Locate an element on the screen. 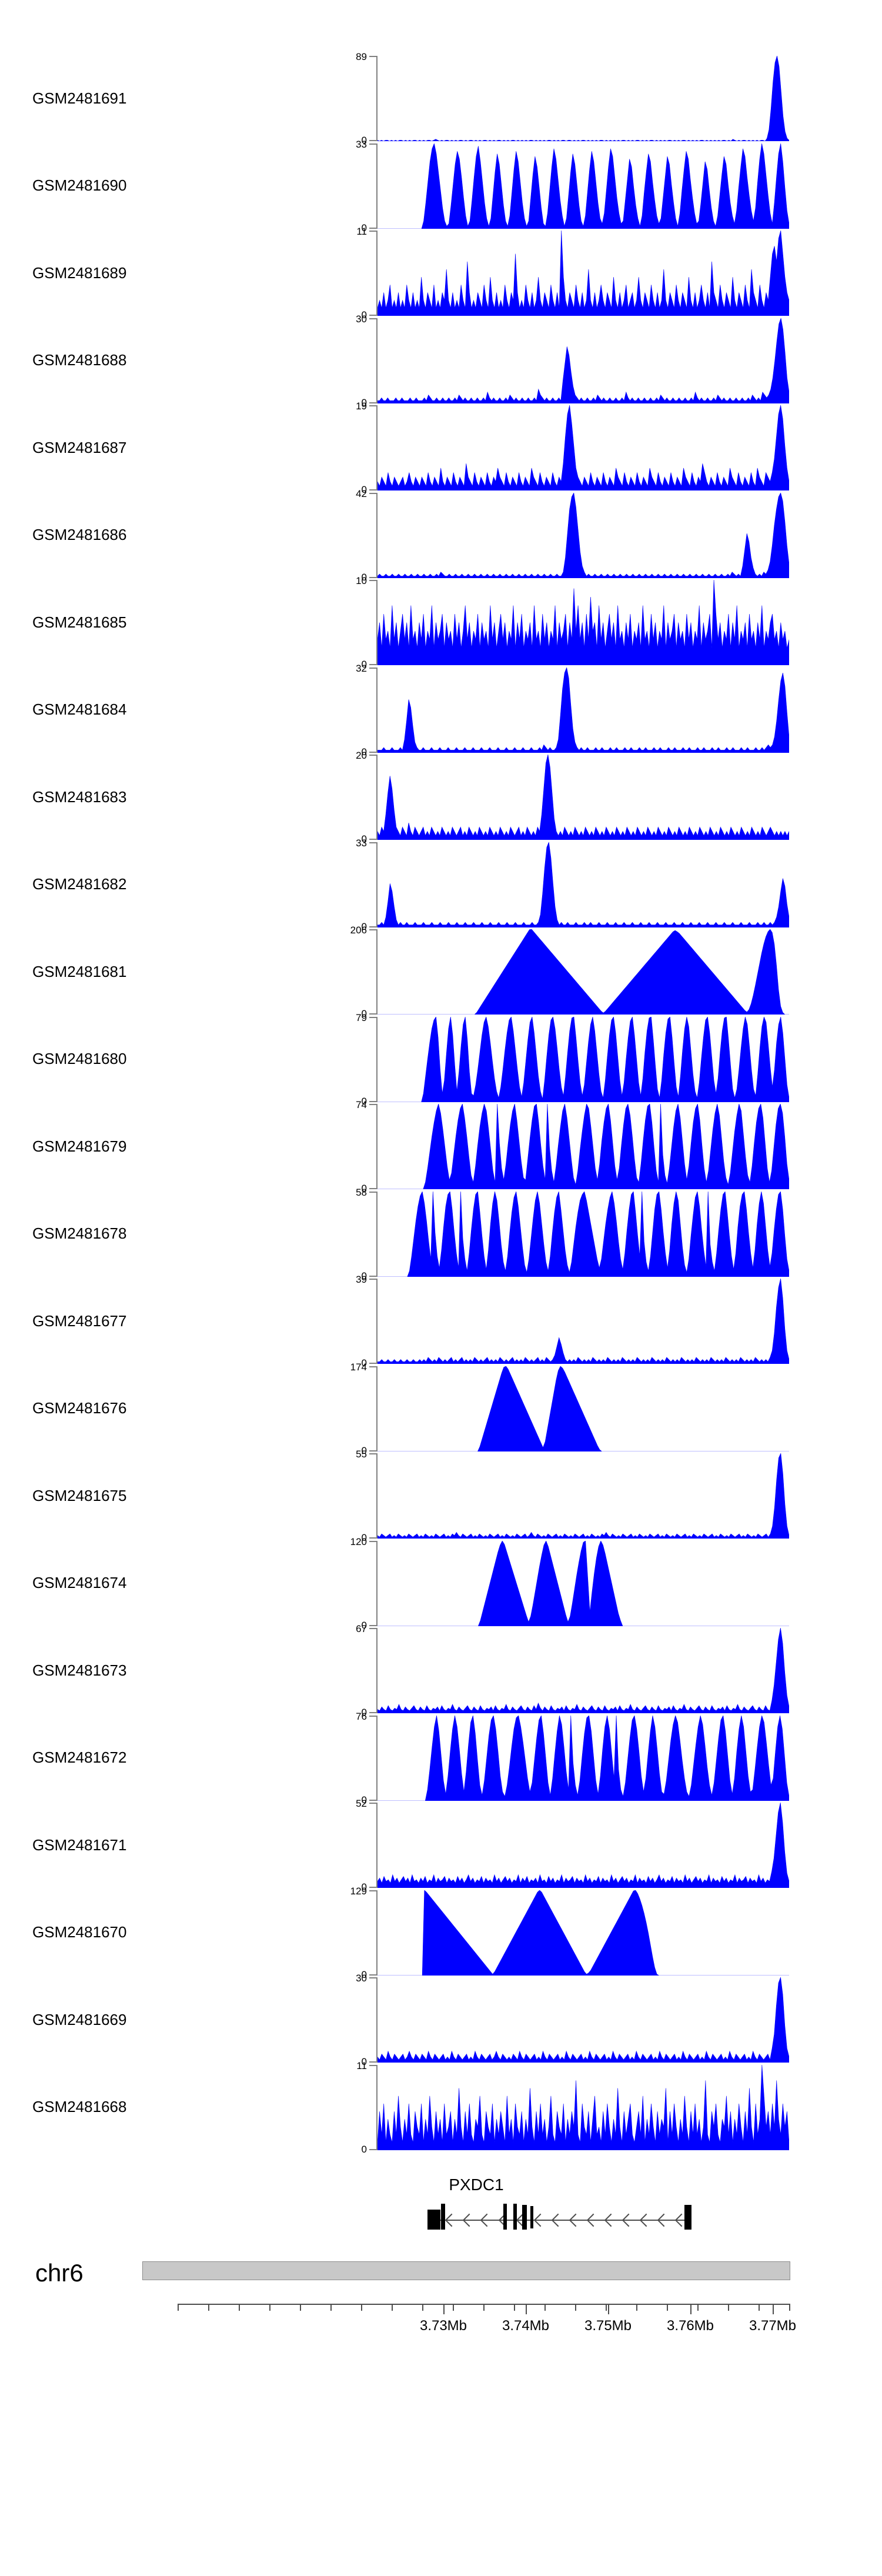 This screenshot has width=882, height=2576. coverage-track: GSM2481677 39 0 is located at coordinates (441, 1321).